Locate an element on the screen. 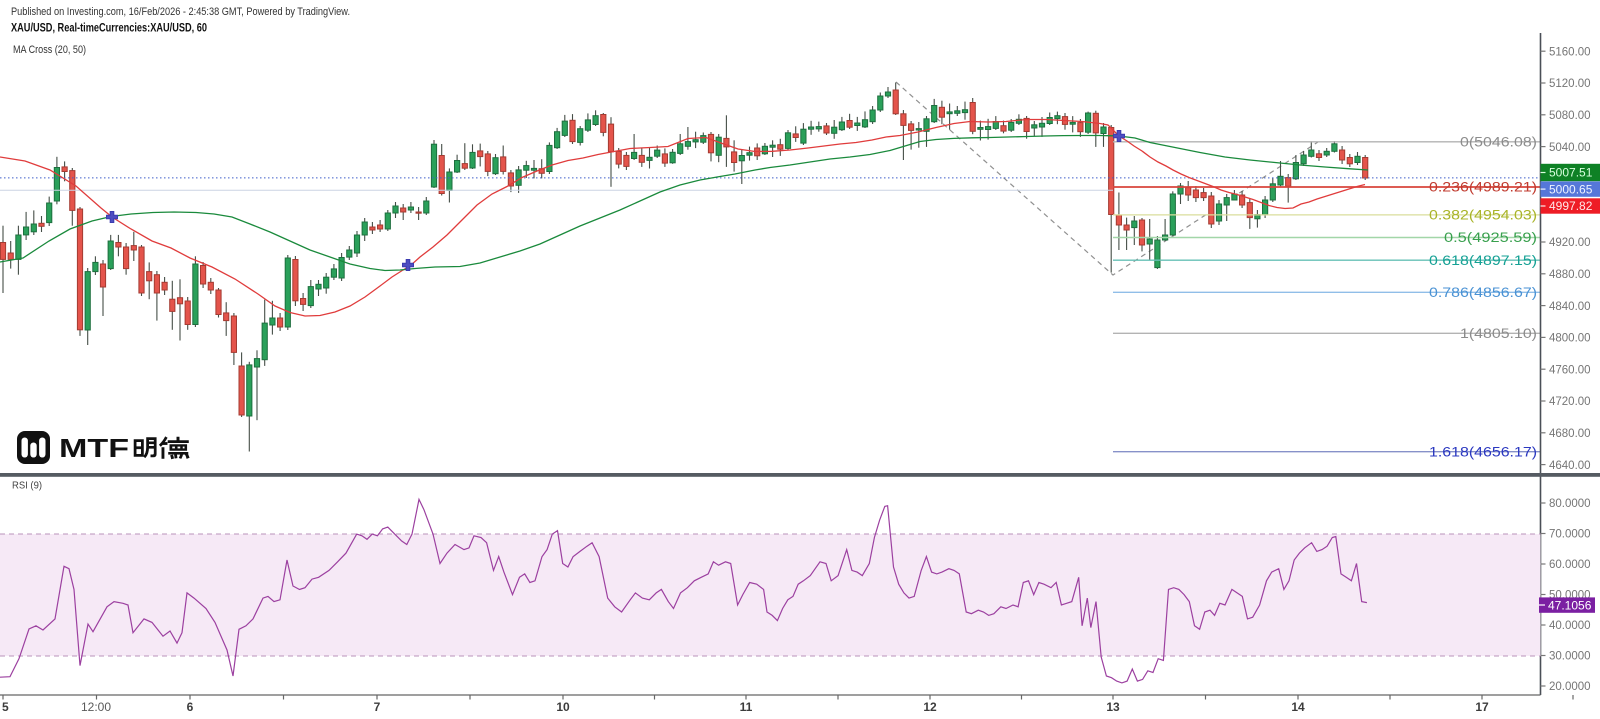  svg-text: 12:00 is located at coordinates (96, 707).